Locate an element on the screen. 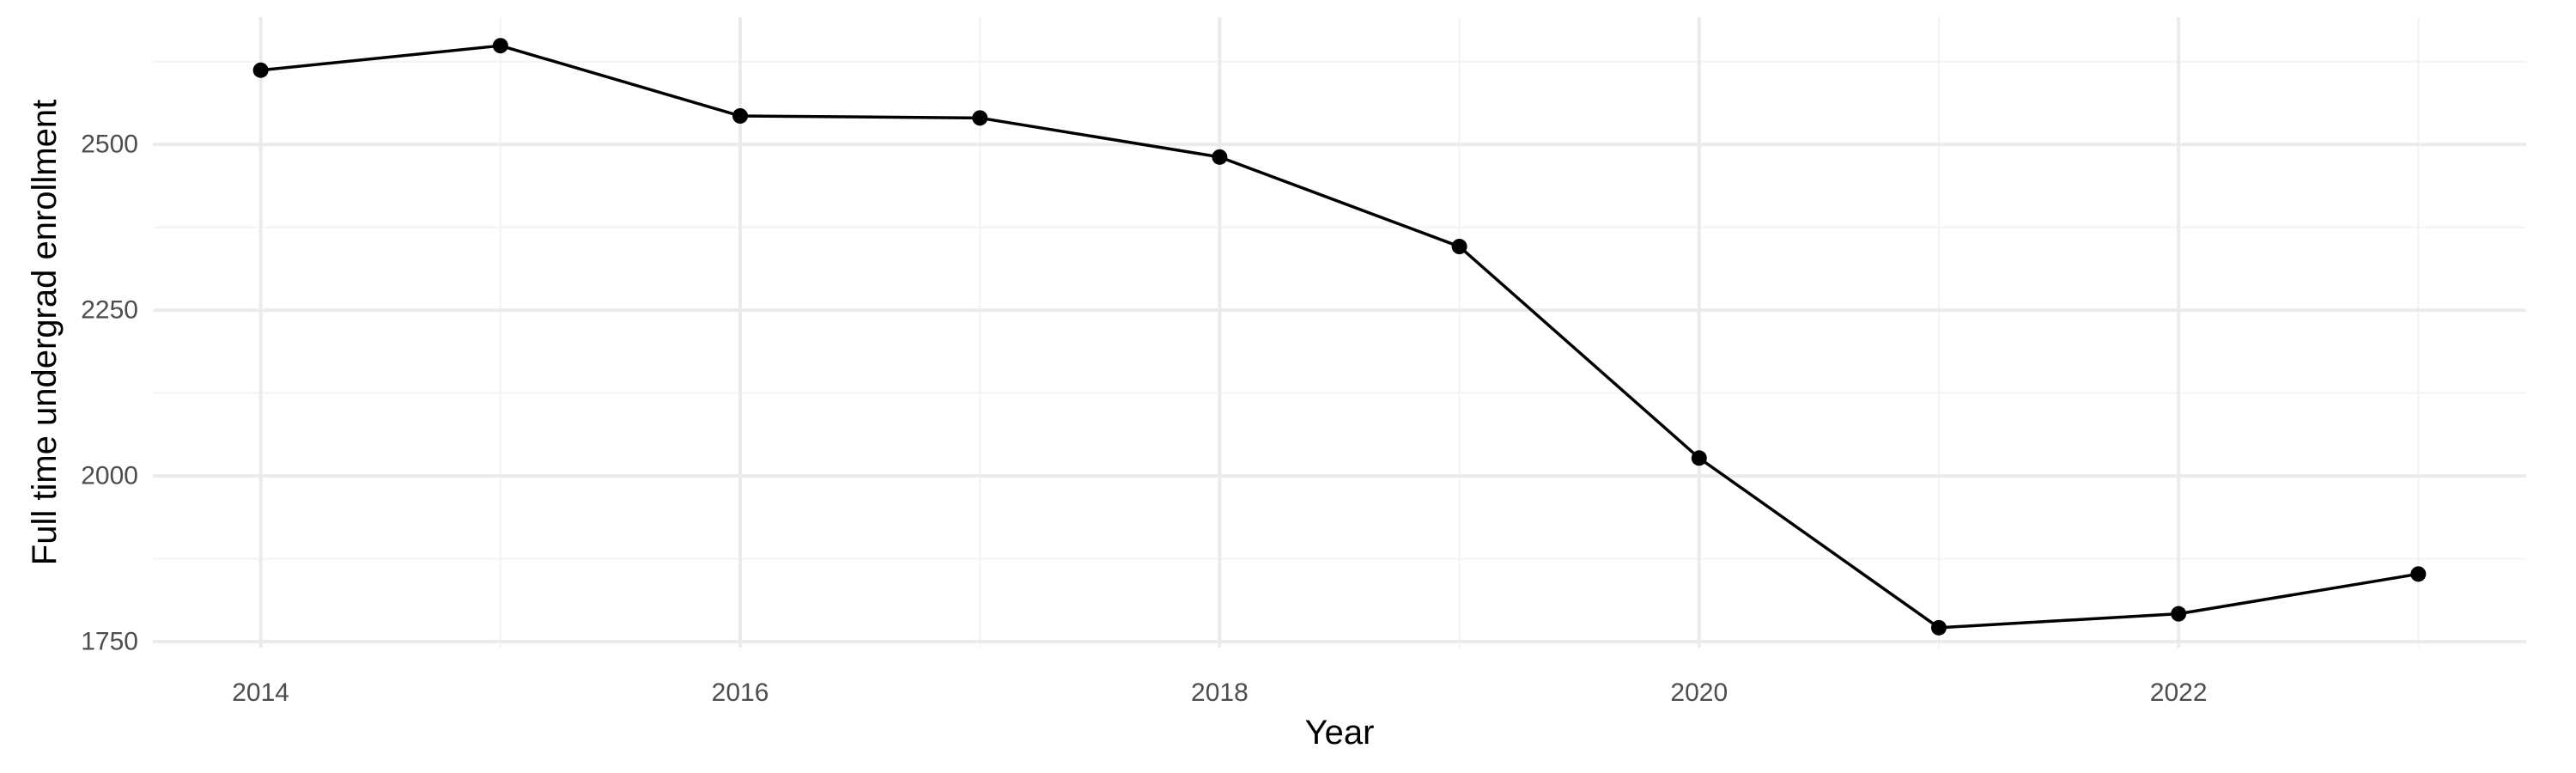  y-tick-label: 2500 is located at coordinates (109, 145).